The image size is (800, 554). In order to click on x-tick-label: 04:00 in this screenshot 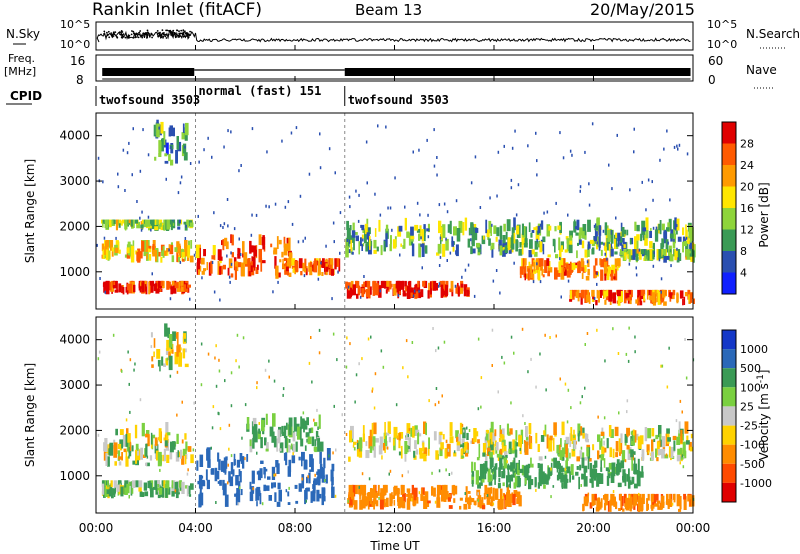, I will do `click(195, 528)`.